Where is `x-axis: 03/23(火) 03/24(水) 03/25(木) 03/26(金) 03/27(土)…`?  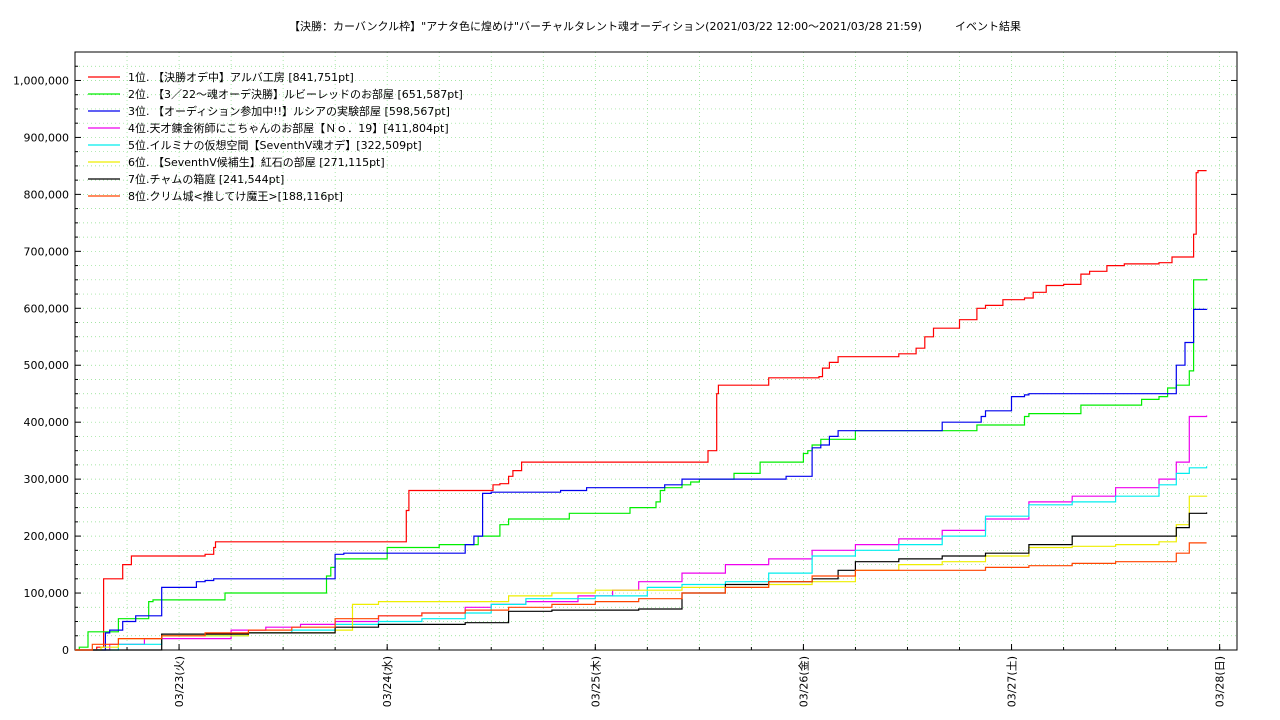 x-axis: 03/23(火) 03/24(水) 03/25(木) 03/26(金) 03/27(土)… is located at coordinates (650, 675).